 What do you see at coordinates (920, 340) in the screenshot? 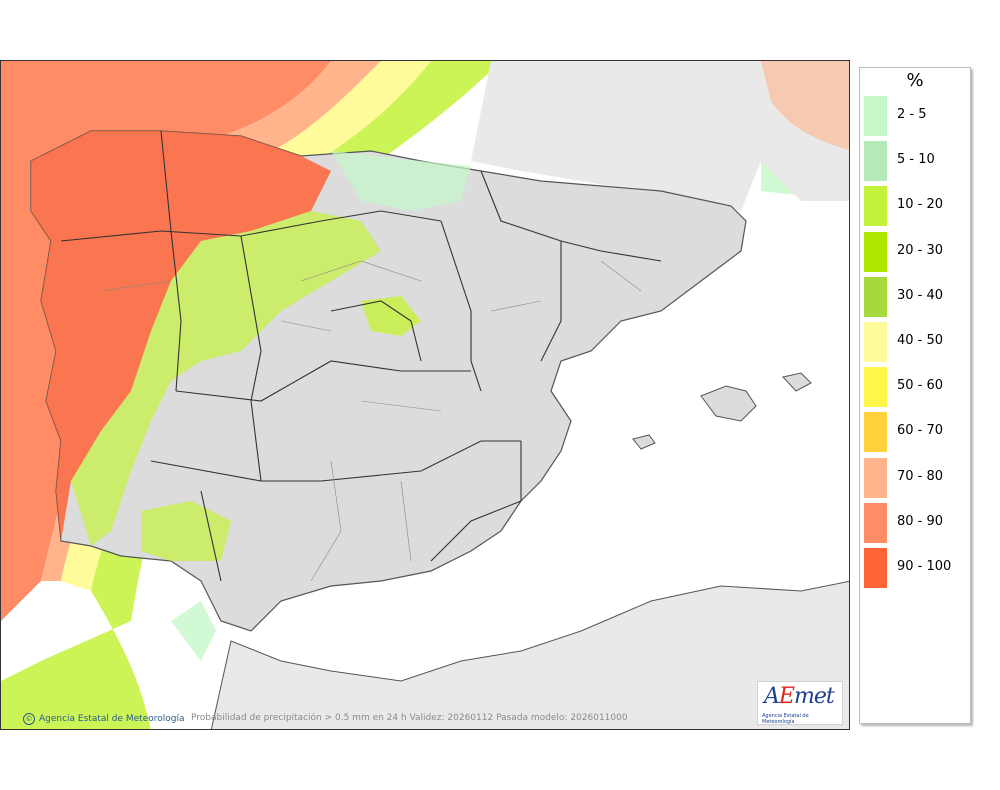
I see `legend-label: 40 - 50` at bounding box center [920, 340].